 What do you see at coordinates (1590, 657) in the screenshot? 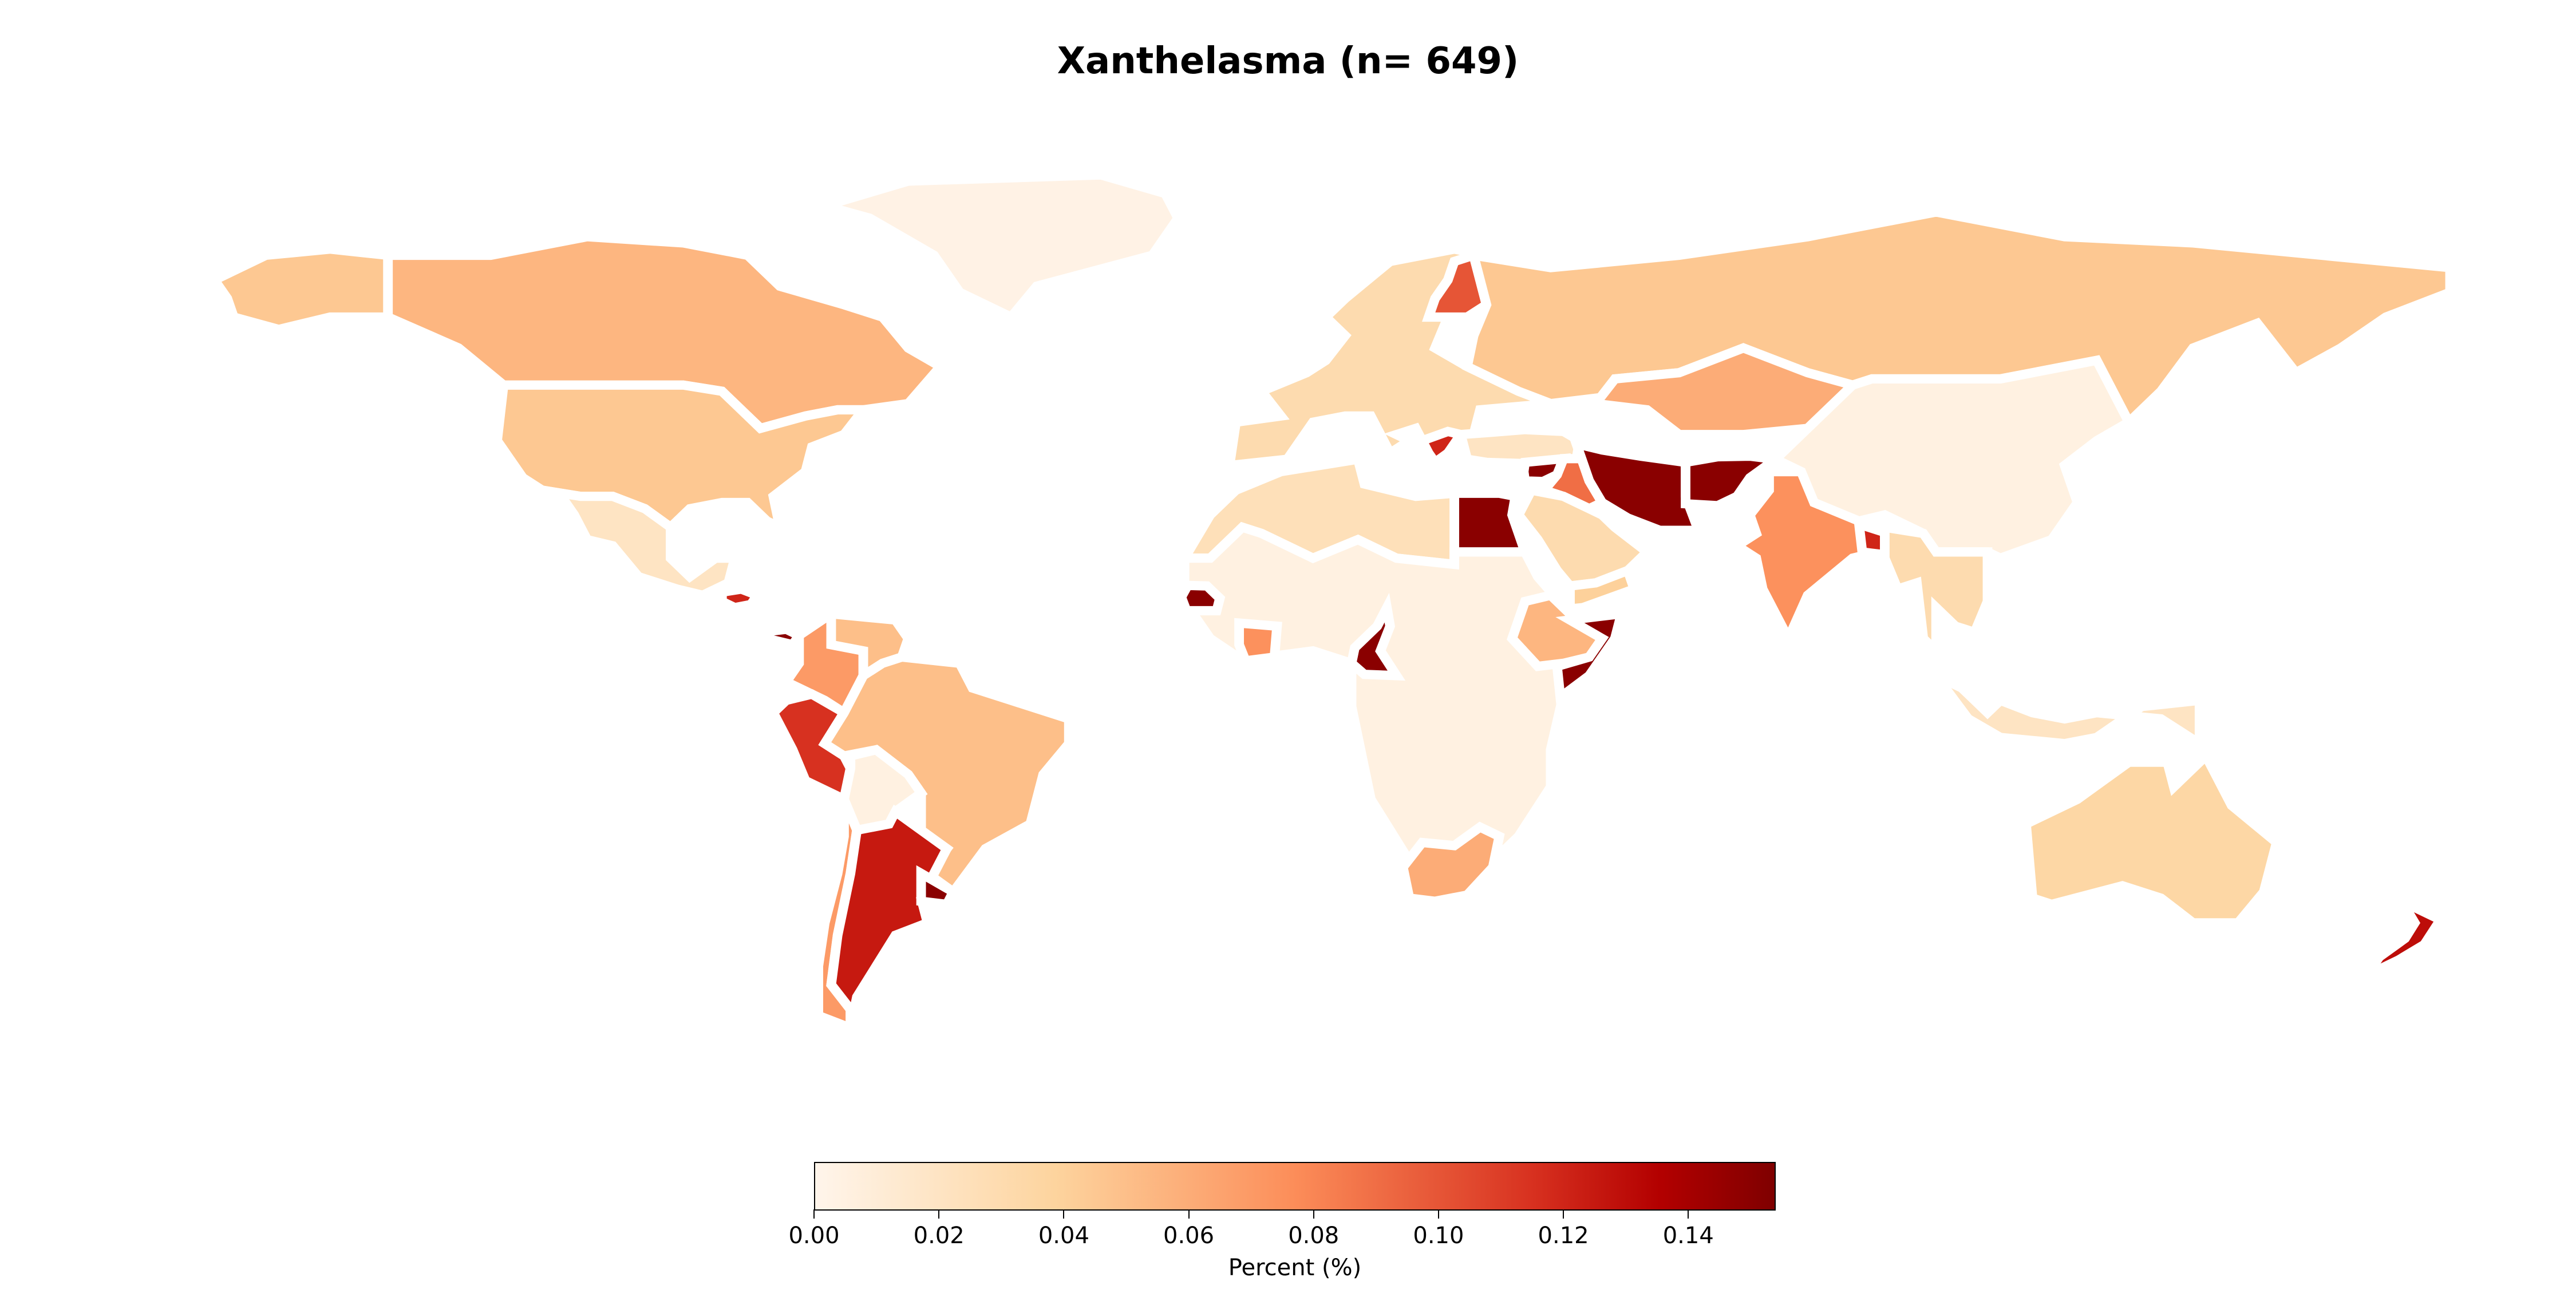
I see `region-somalia` at bounding box center [1590, 657].